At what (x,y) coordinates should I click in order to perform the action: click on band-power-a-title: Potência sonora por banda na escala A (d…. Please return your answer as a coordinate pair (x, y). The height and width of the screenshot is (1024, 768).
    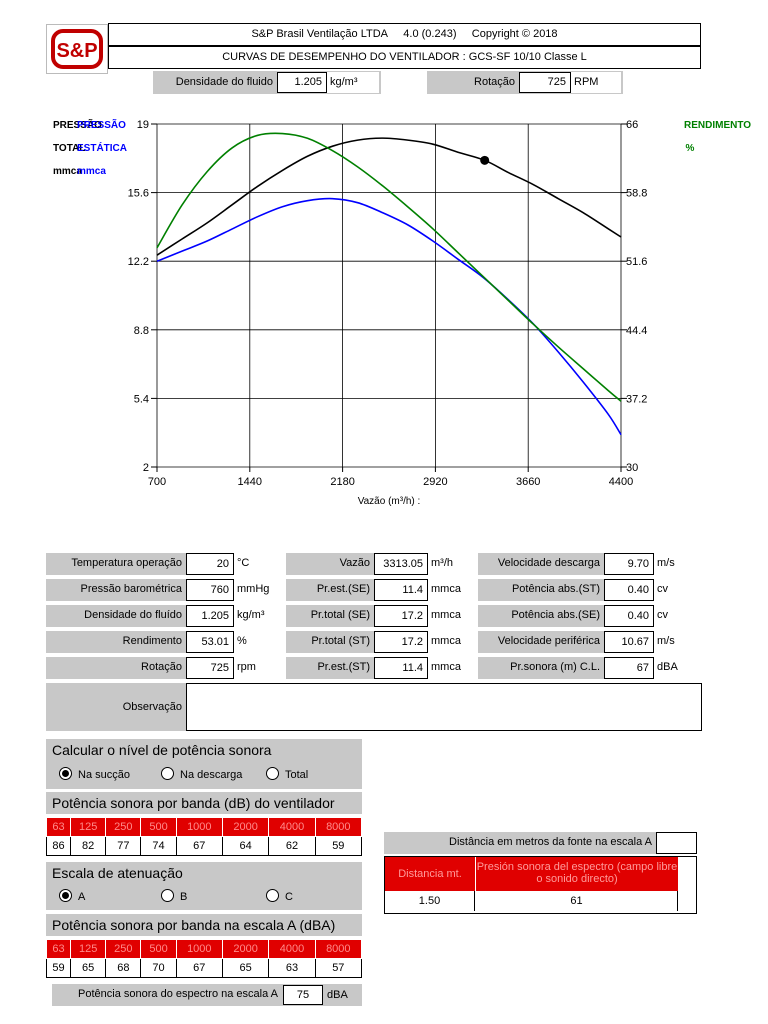
    Looking at the image, I should click on (204, 925).